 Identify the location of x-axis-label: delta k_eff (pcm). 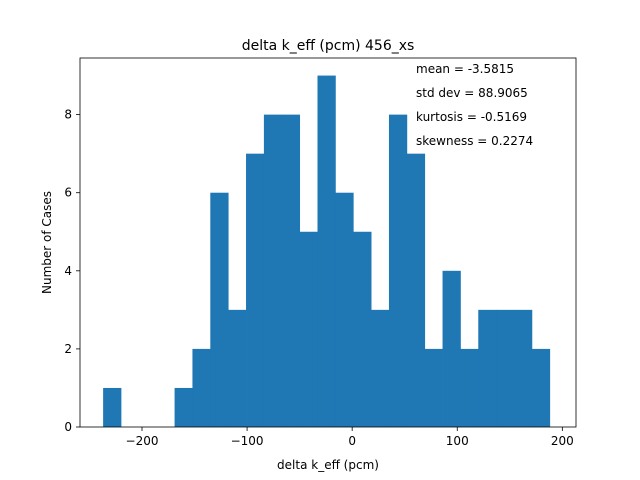
(328, 465).